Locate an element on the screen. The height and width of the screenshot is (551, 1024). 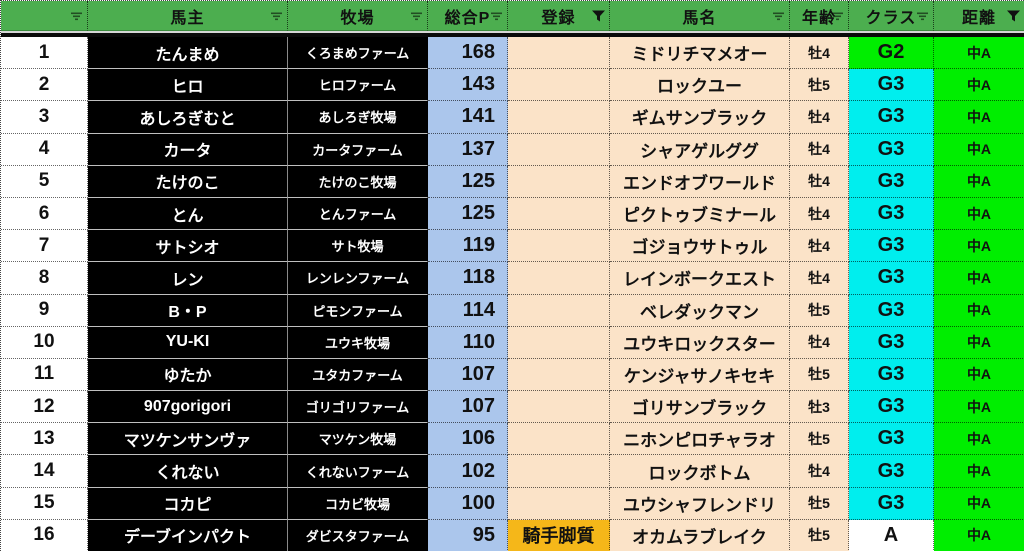
owner-cell: デーブインパクト is located at coordinates (188, 535).